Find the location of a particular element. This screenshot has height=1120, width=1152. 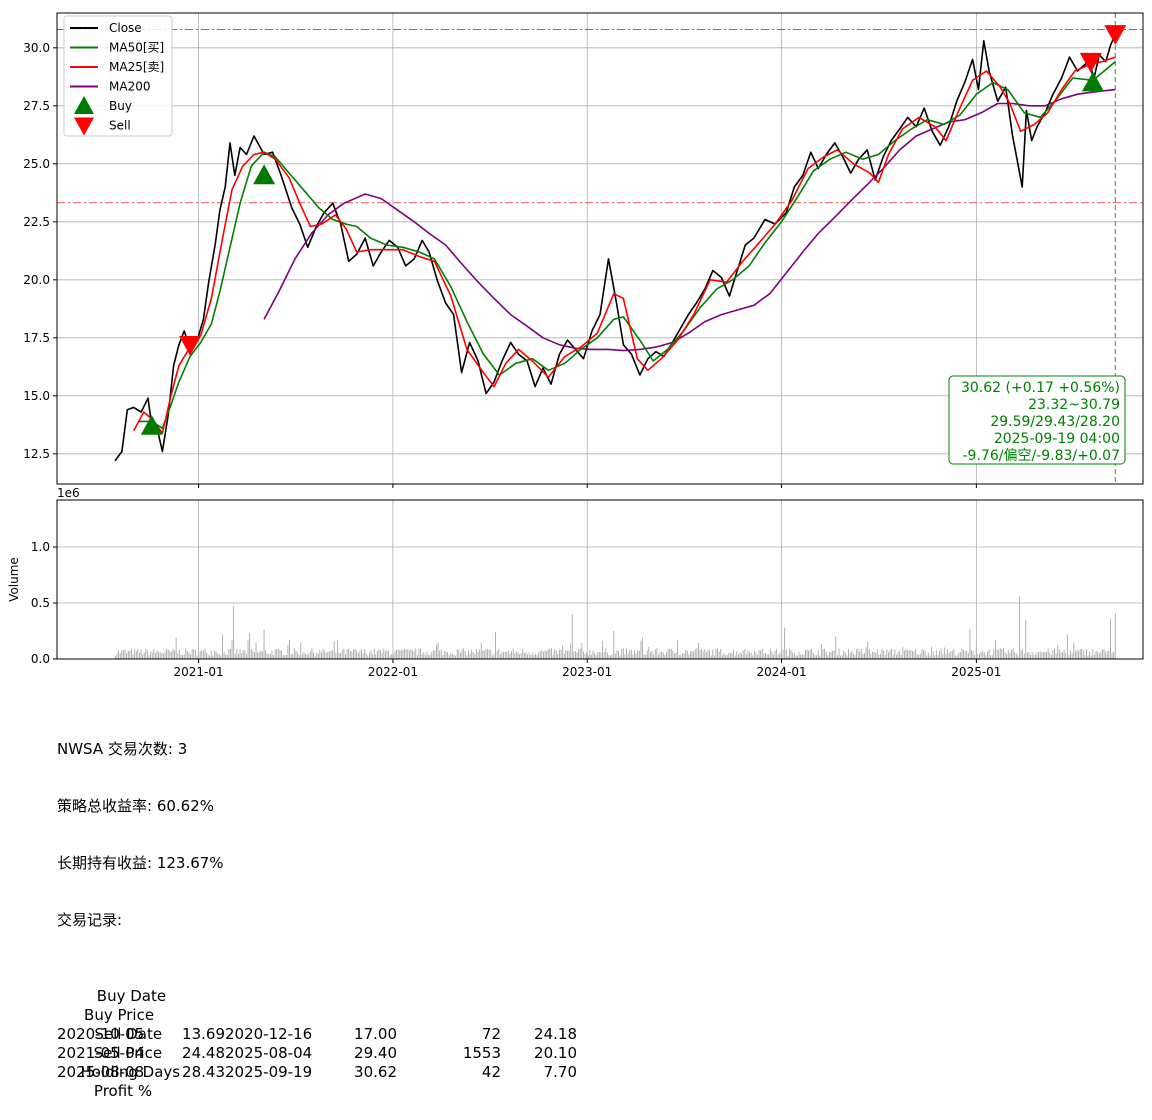

price-ytick-label-6: 27.5 is located at coordinates (36, 106).